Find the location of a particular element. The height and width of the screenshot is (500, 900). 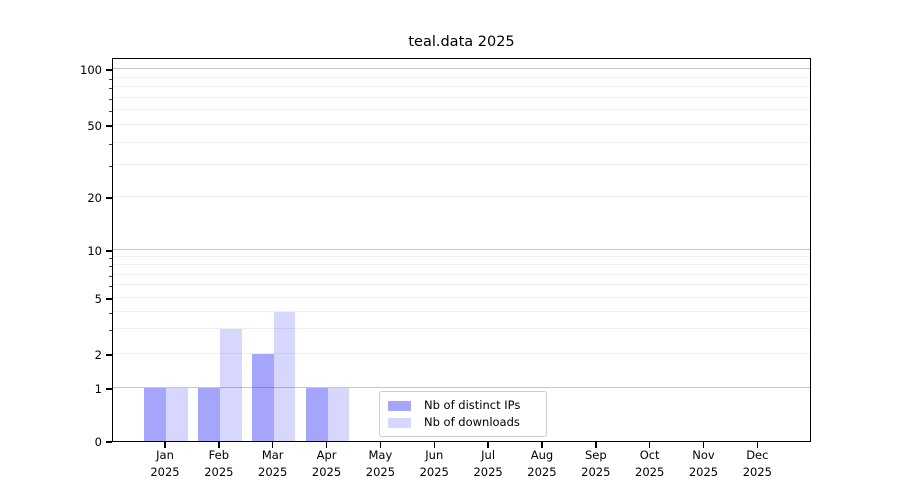

x-tick-label: Aug 2025 is located at coordinates (542, 463).